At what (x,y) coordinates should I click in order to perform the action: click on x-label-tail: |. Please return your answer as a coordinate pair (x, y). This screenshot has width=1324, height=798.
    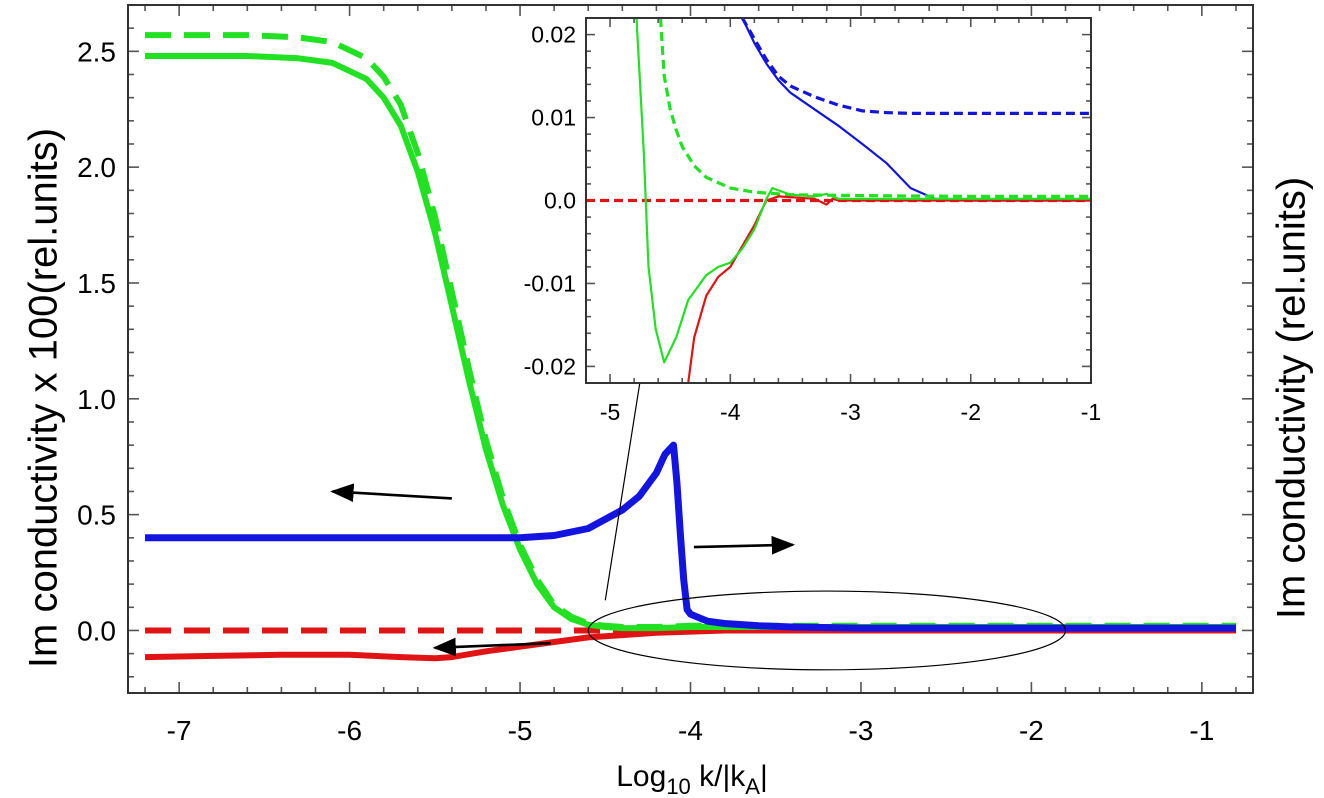
    Looking at the image, I should click on (764, 776).